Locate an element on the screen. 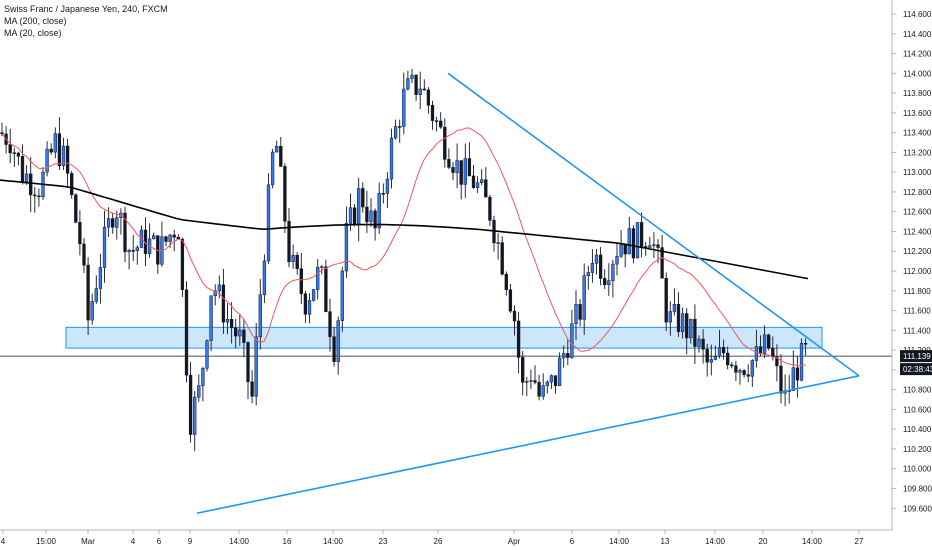 This screenshot has width=932, height=550. time-tick-label: 6 is located at coordinates (572, 541).